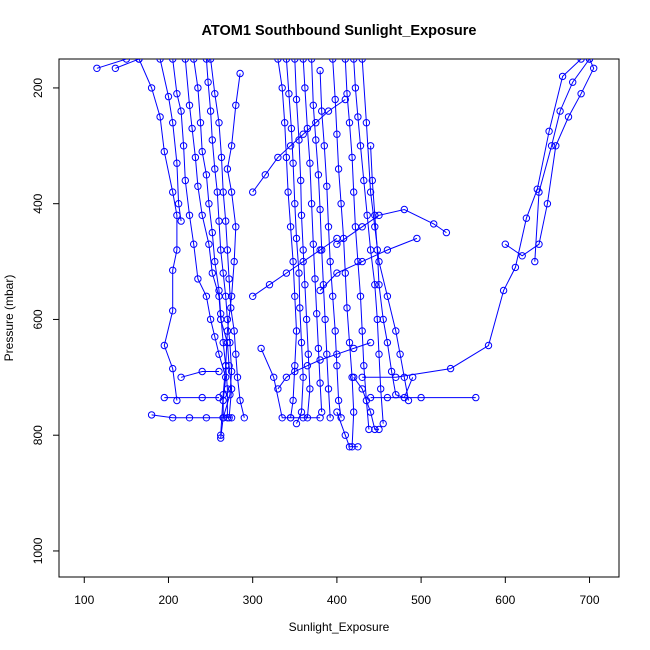 The image size is (650, 650). I want to click on y-tick-label: 1000, so click(38, 550).